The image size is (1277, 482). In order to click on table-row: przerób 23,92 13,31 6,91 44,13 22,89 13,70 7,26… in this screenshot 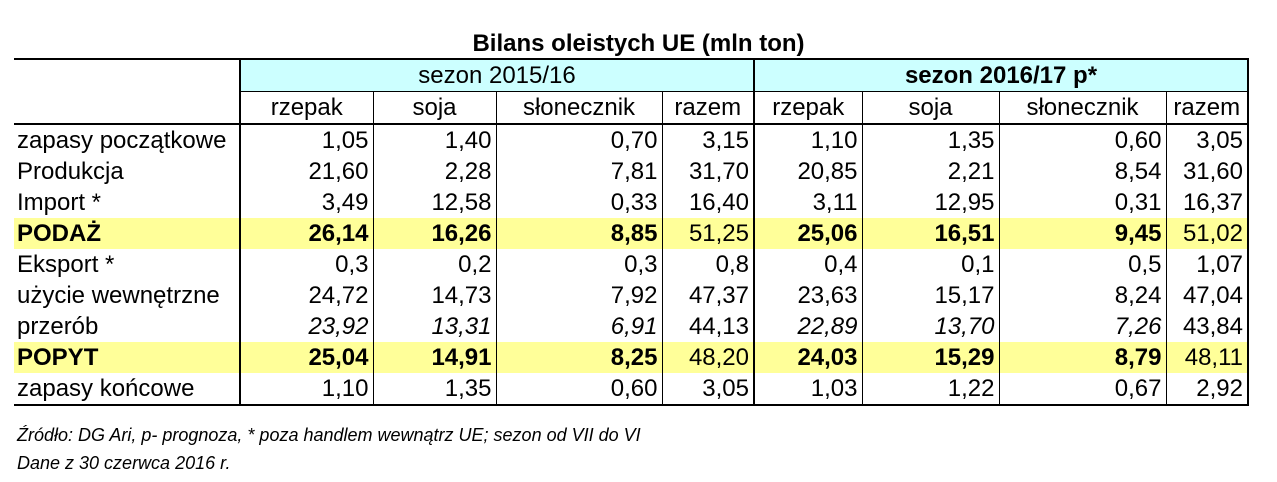, I will do `click(631, 326)`.